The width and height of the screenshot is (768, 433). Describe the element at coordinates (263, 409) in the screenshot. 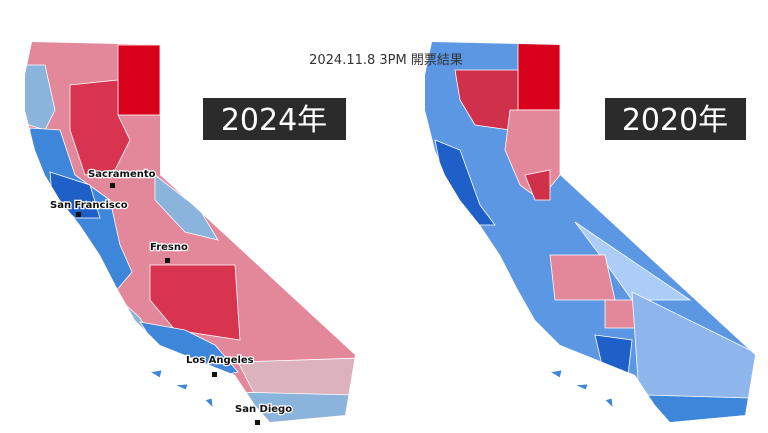

I see `city-label: San Diego` at that location.